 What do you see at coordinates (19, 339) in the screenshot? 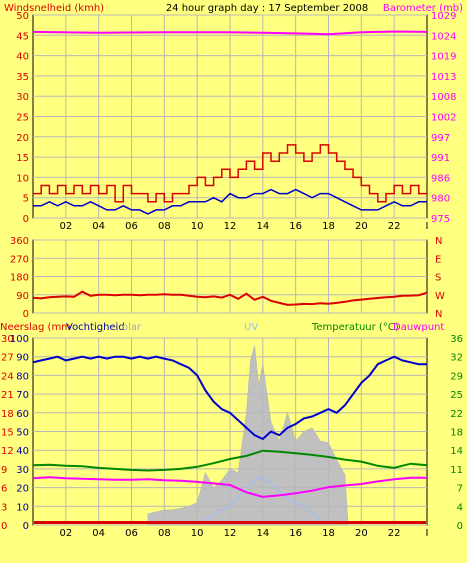
I see `humidity-tick-label: 100` at bounding box center [19, 339].